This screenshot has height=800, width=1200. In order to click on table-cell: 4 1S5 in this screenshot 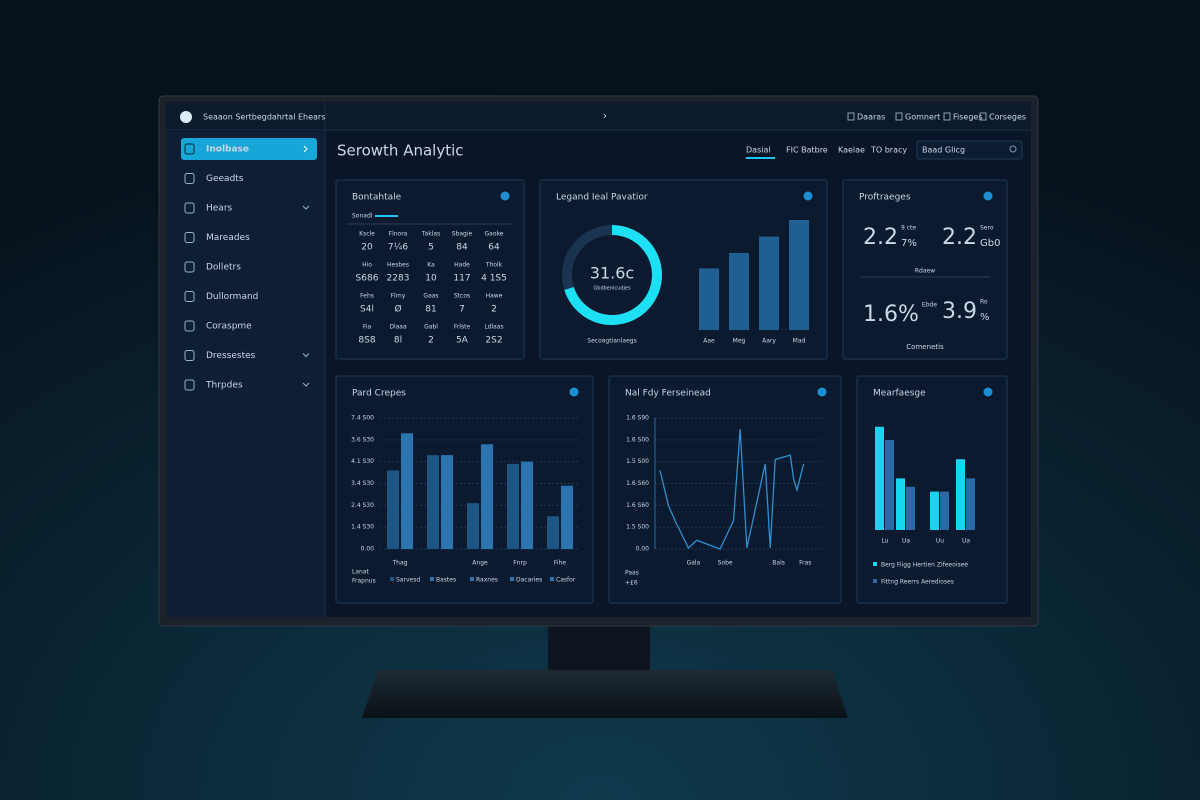, I will do `click(494, 279)`.